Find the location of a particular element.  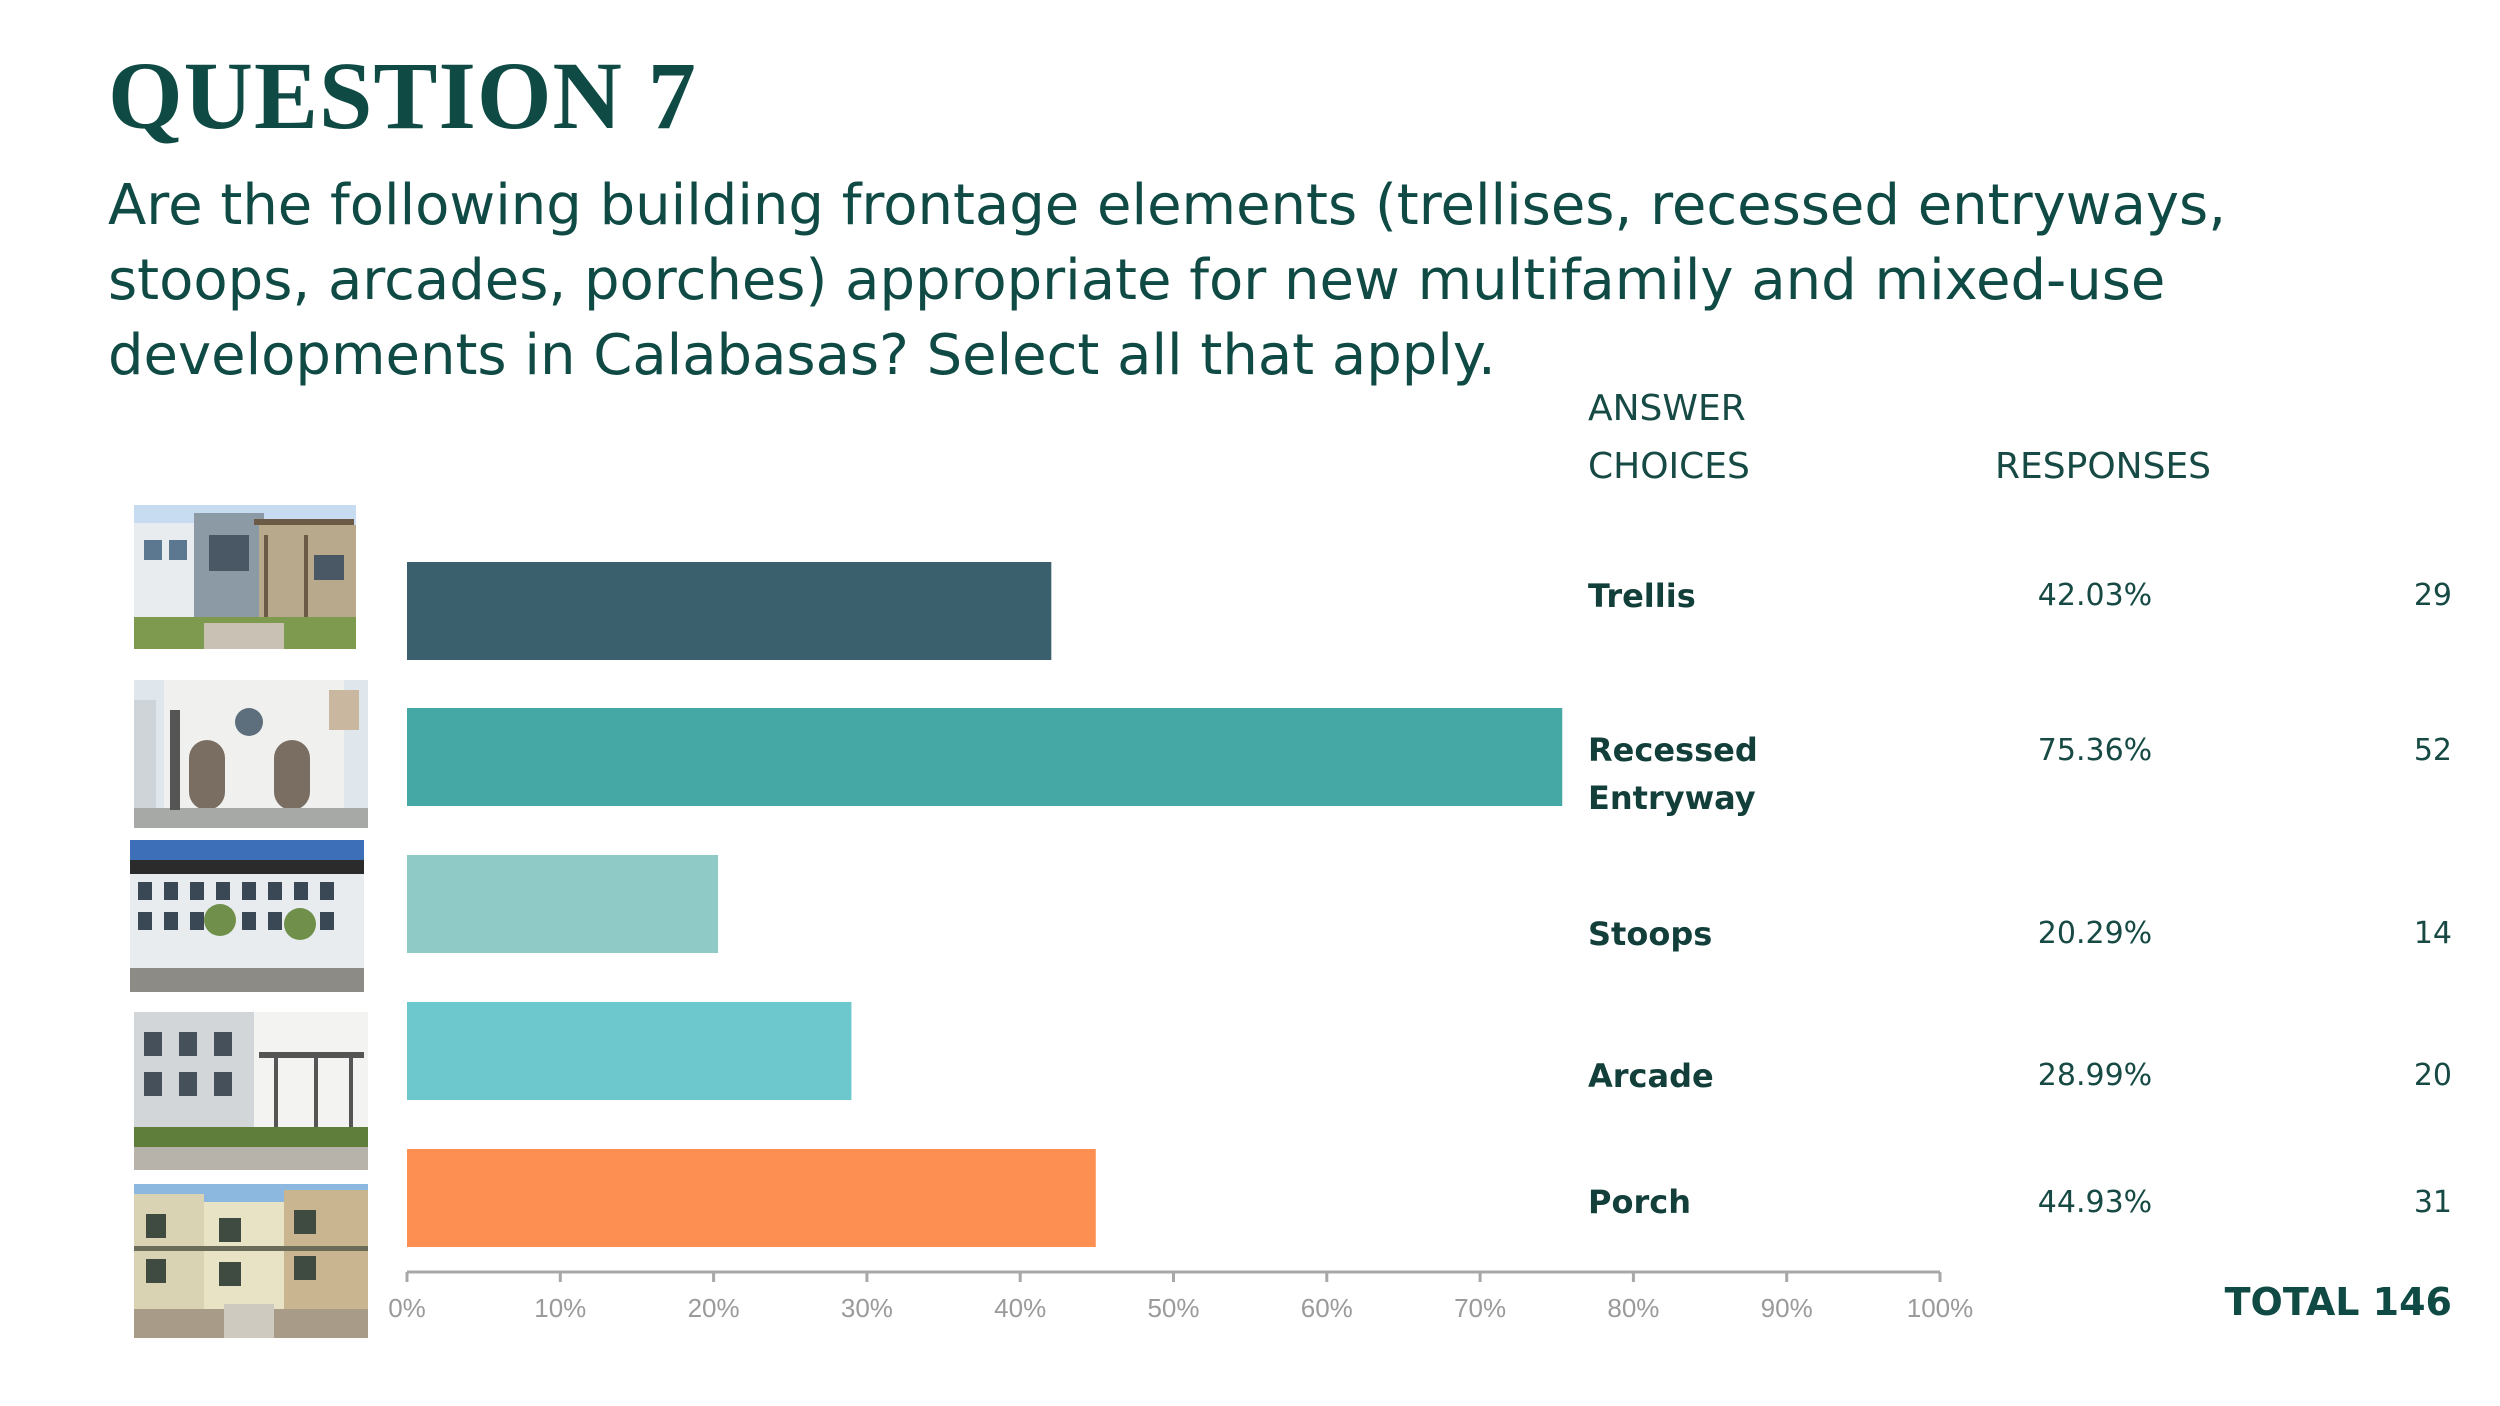

response-percent-porch: 44.93% is located at coordinates (2095, 1202).